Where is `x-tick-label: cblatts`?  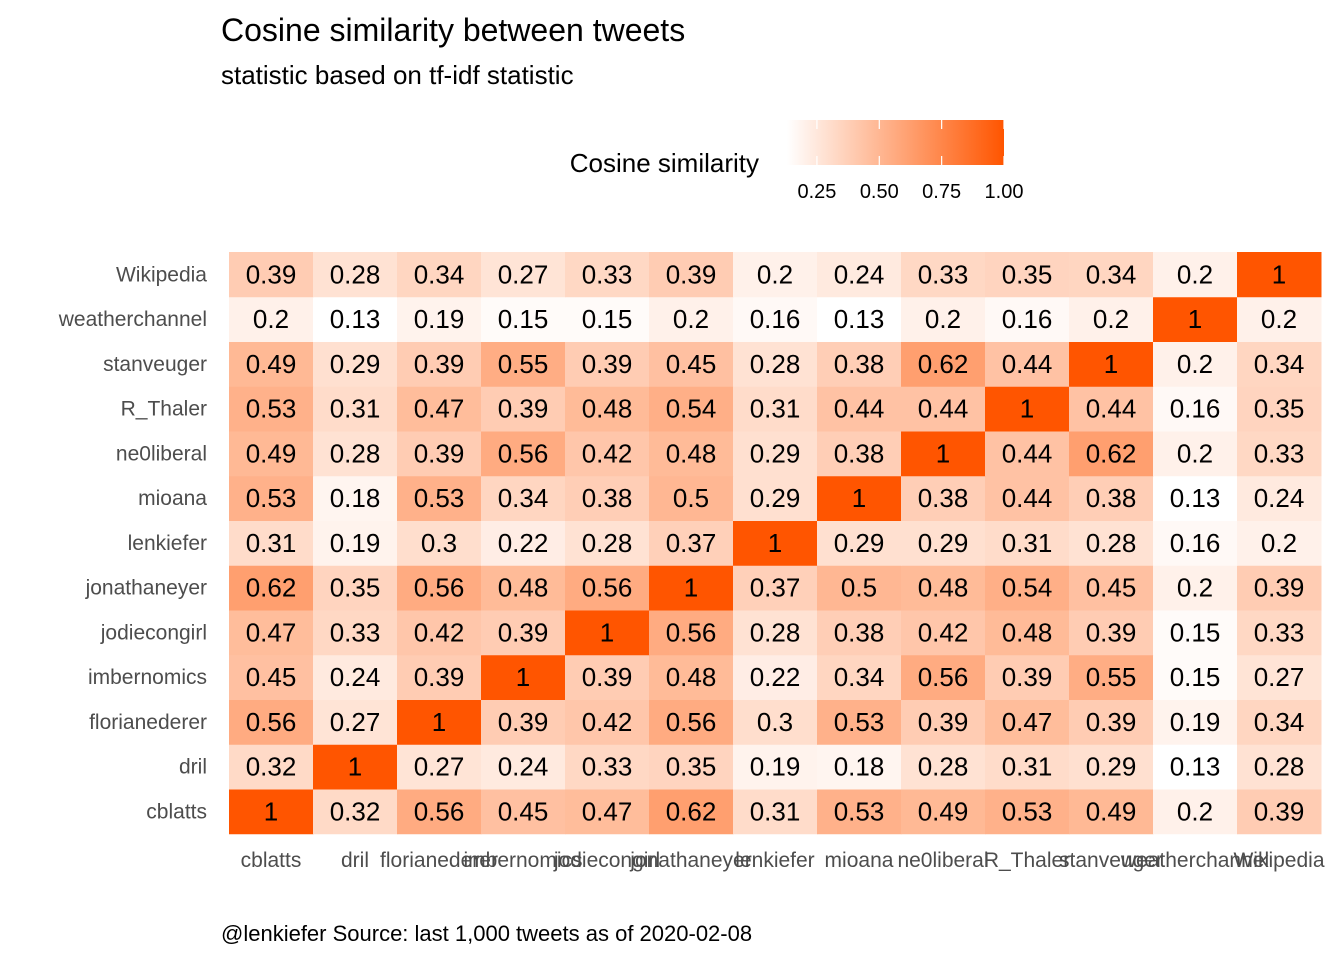 x-tick-label: cblatts is located at coordinates (271, 860).